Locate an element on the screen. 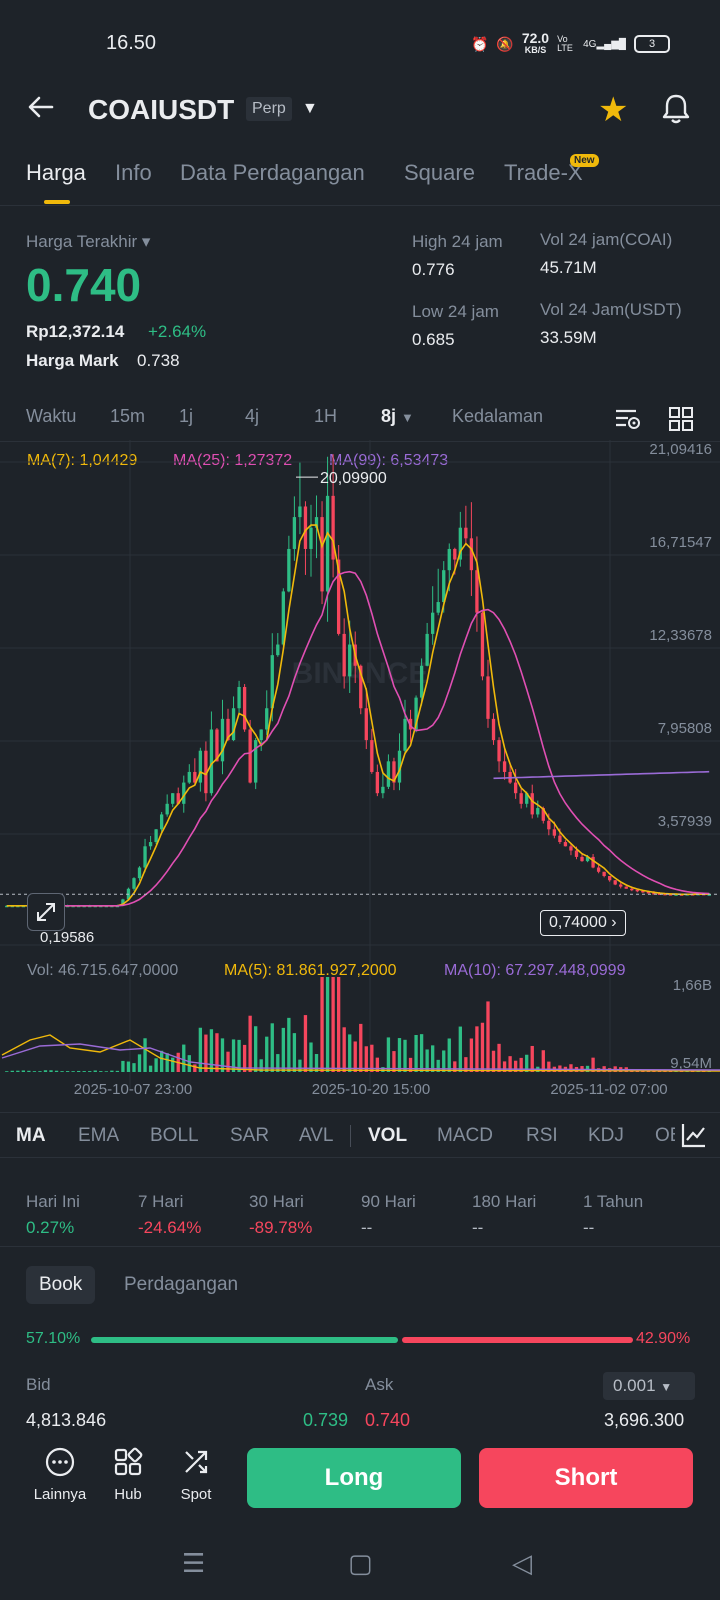 The width and height of the screenshot is (720, 1600). favorite-star-icon: ★ is located at coordinates (613, 110).